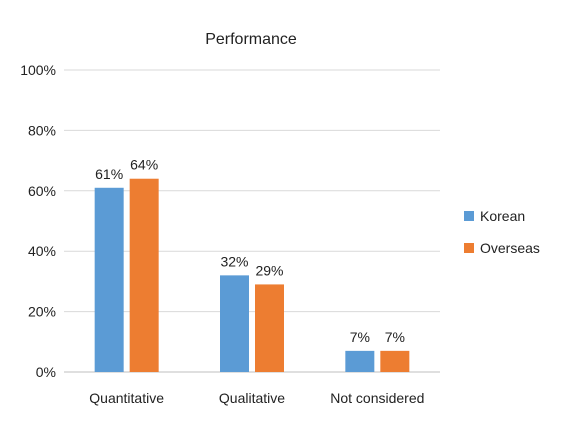 Image resolution: width=569 pixels, height=423 pixels. Describe the element at coordinates (269, 328) in the screenshot. I see `bar-overseas-qualitative` at that location.